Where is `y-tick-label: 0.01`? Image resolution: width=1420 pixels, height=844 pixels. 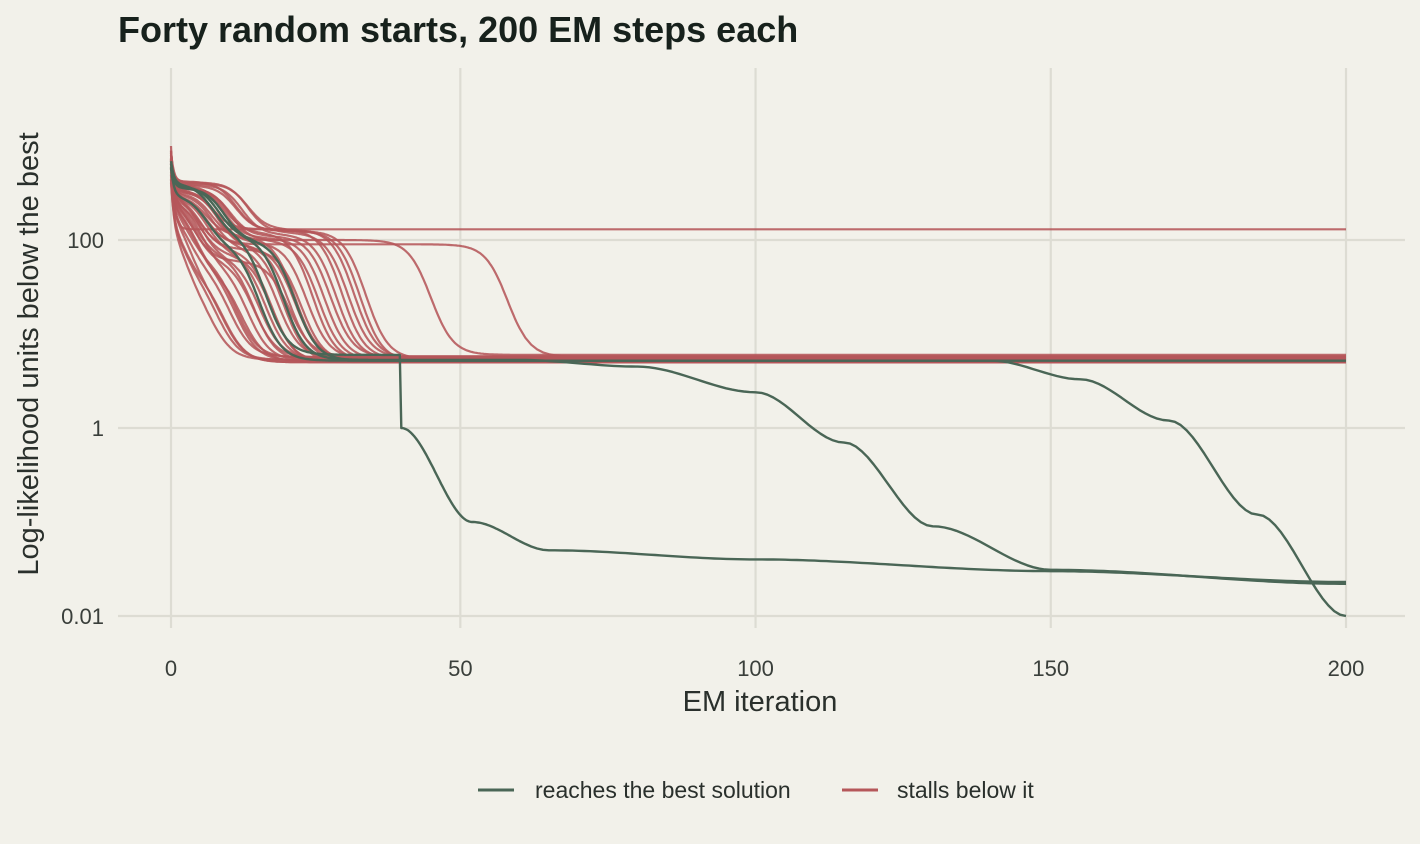
y-tick-label: 0.01 is located at coordinates (82, 616).